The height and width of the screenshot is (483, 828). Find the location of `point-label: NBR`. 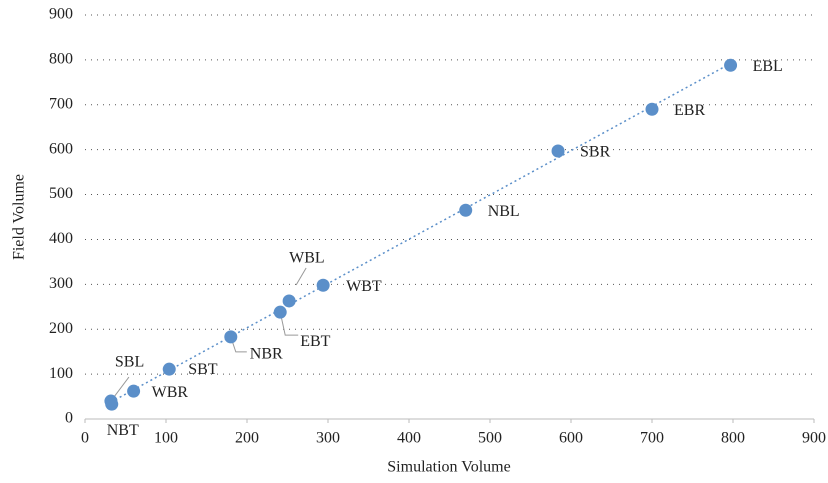

point-label: NBR is located at coordinates (266, 354).